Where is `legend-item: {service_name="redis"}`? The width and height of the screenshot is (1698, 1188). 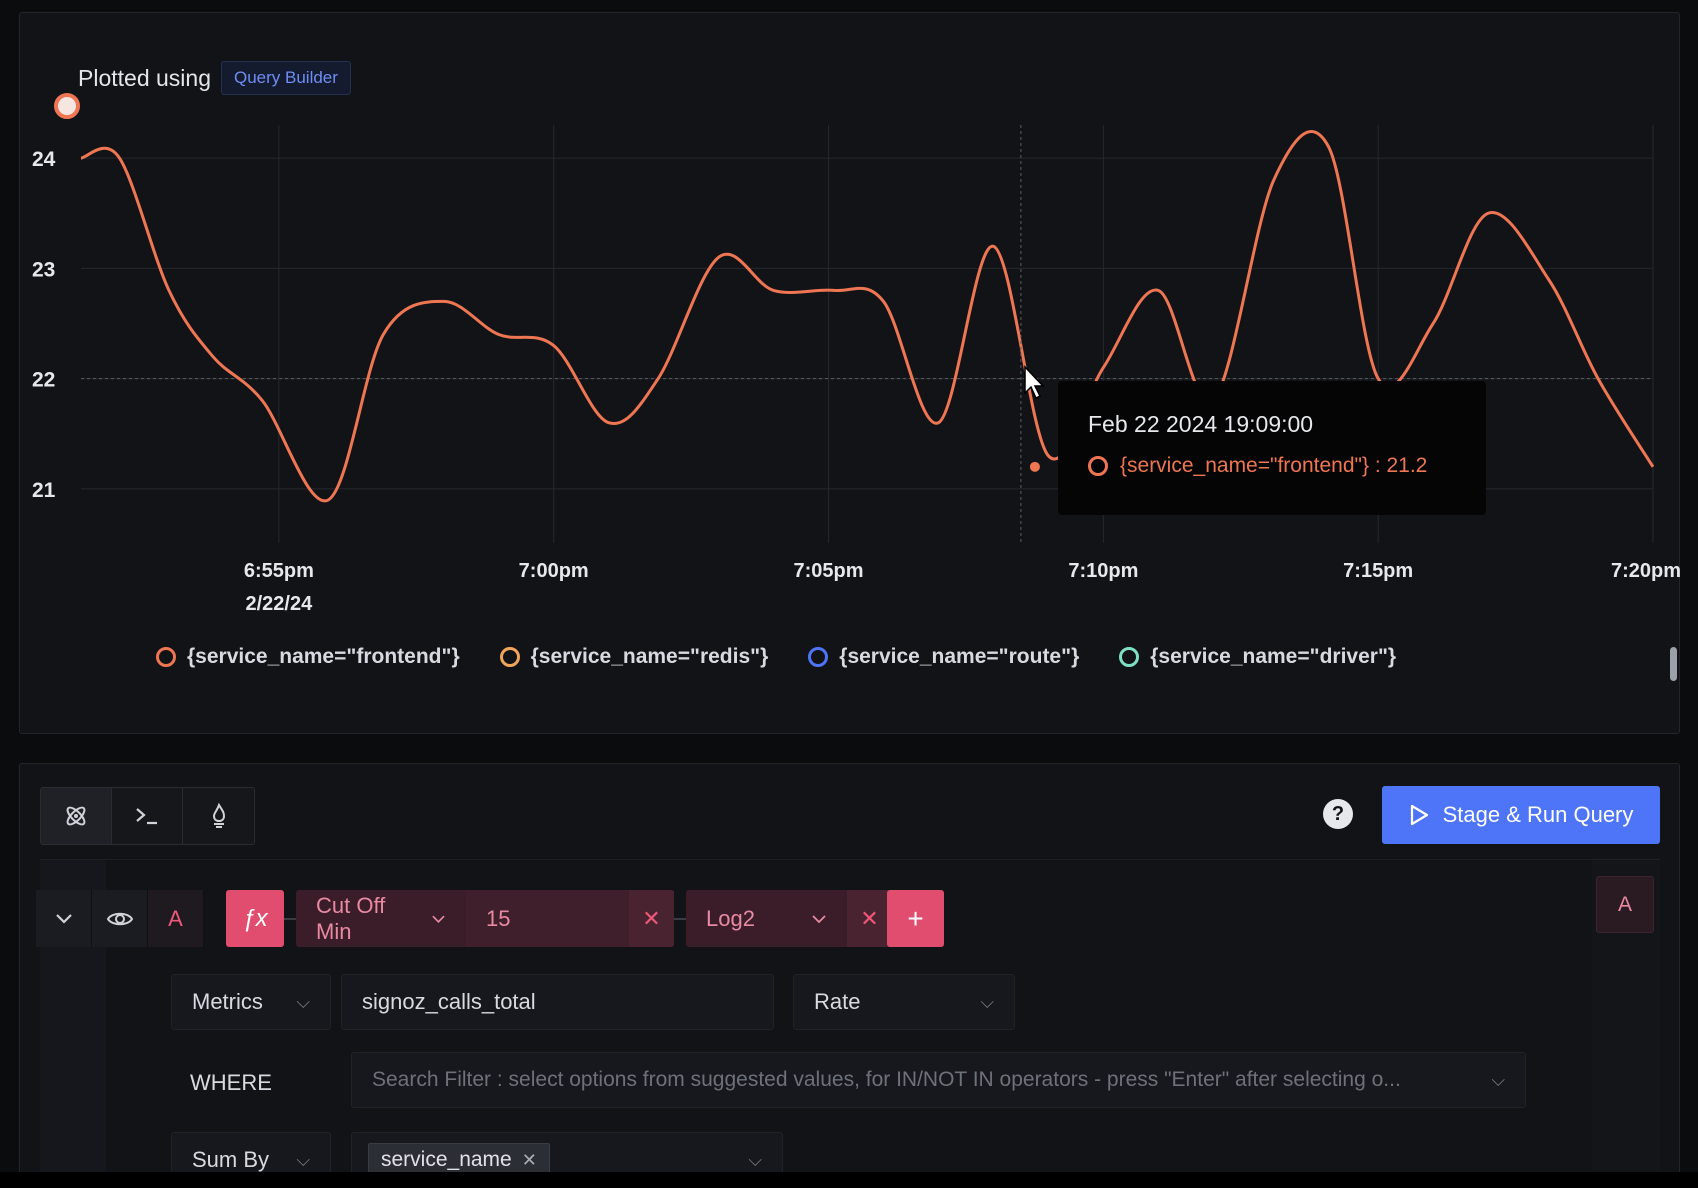
legend-item: {service_name="redis"} is located at coordinates (634, 657).